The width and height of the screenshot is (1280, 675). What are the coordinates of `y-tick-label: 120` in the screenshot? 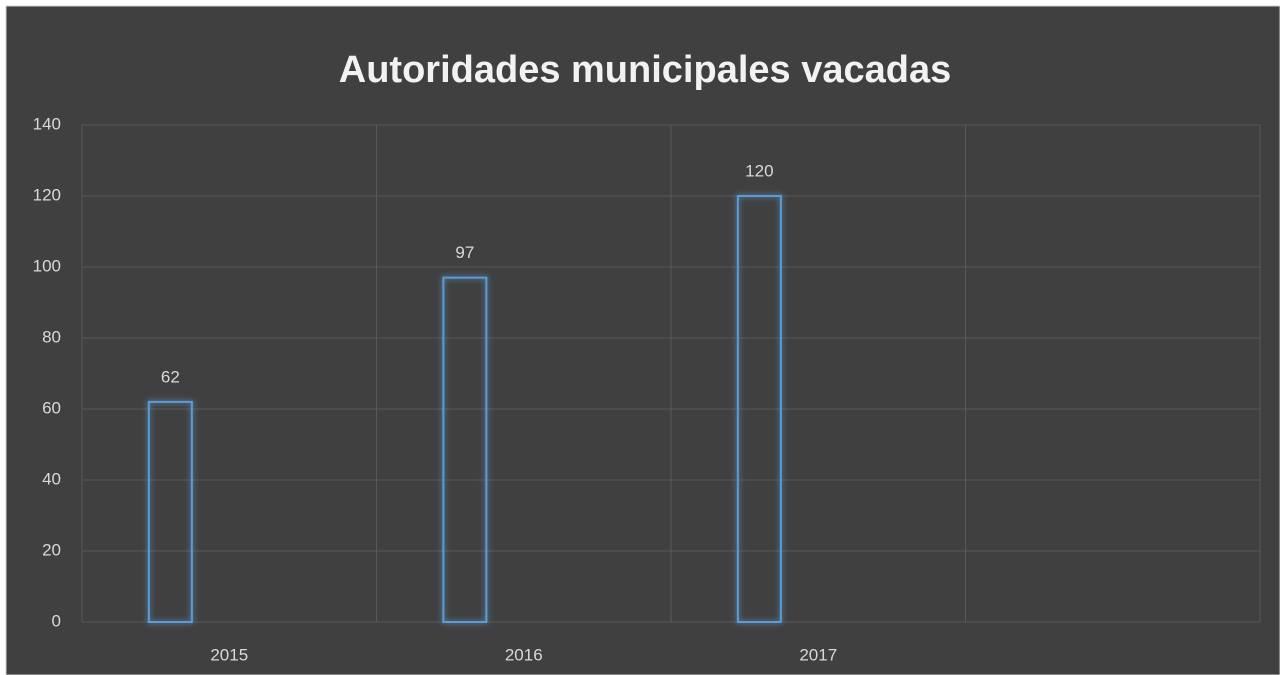 It's located at (47, 194).